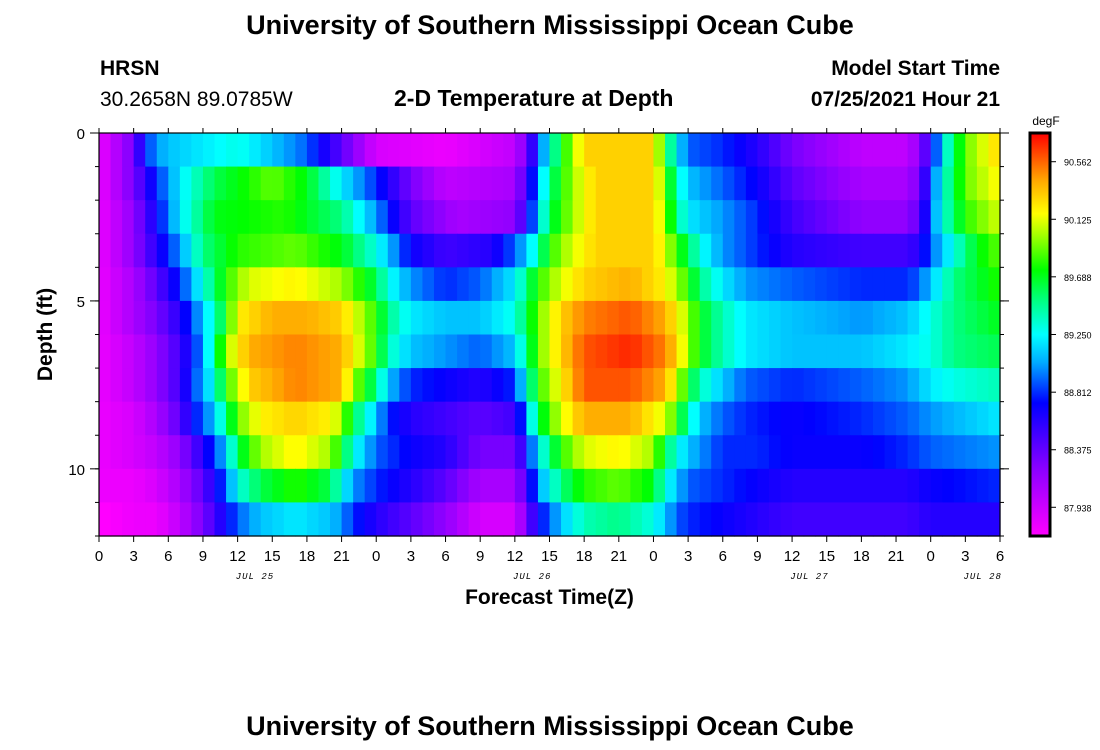  What do you see at coordinates (723, 556) in the screenshot?
I see `x-tick-label: 6` at bounding box center [723, 556].